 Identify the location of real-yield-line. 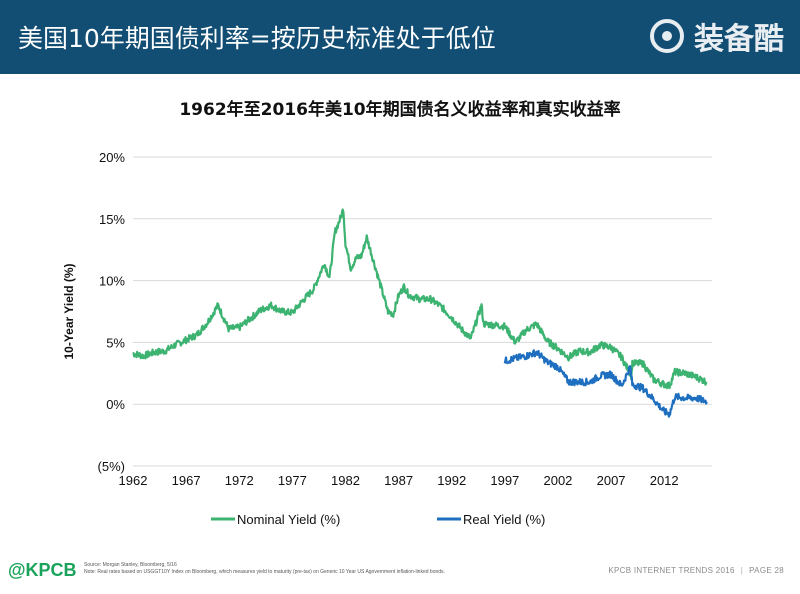
(605, 383).